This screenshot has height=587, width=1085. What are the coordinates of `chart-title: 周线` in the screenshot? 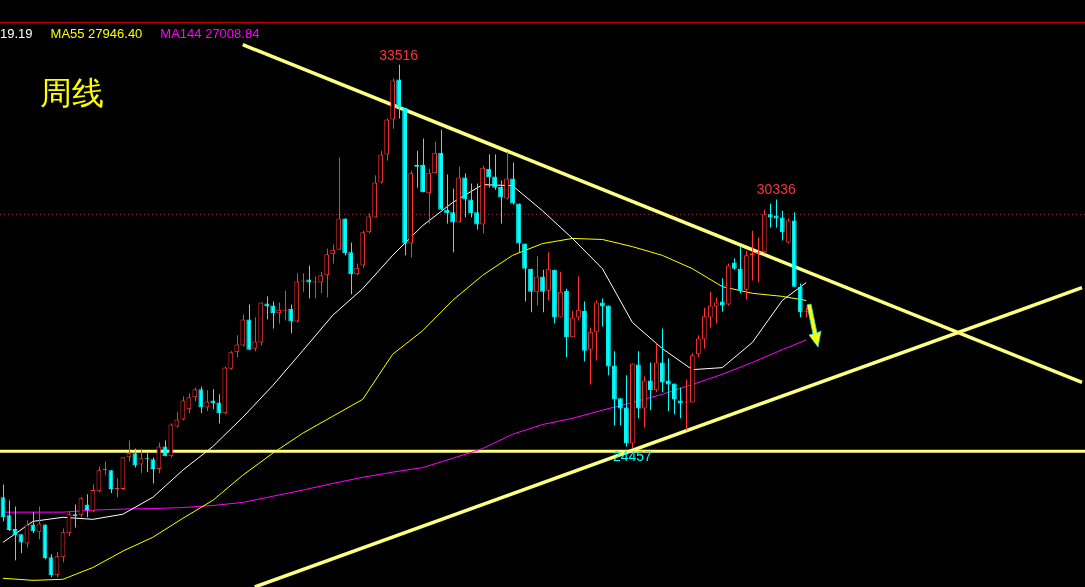 It's located at (72, 93).